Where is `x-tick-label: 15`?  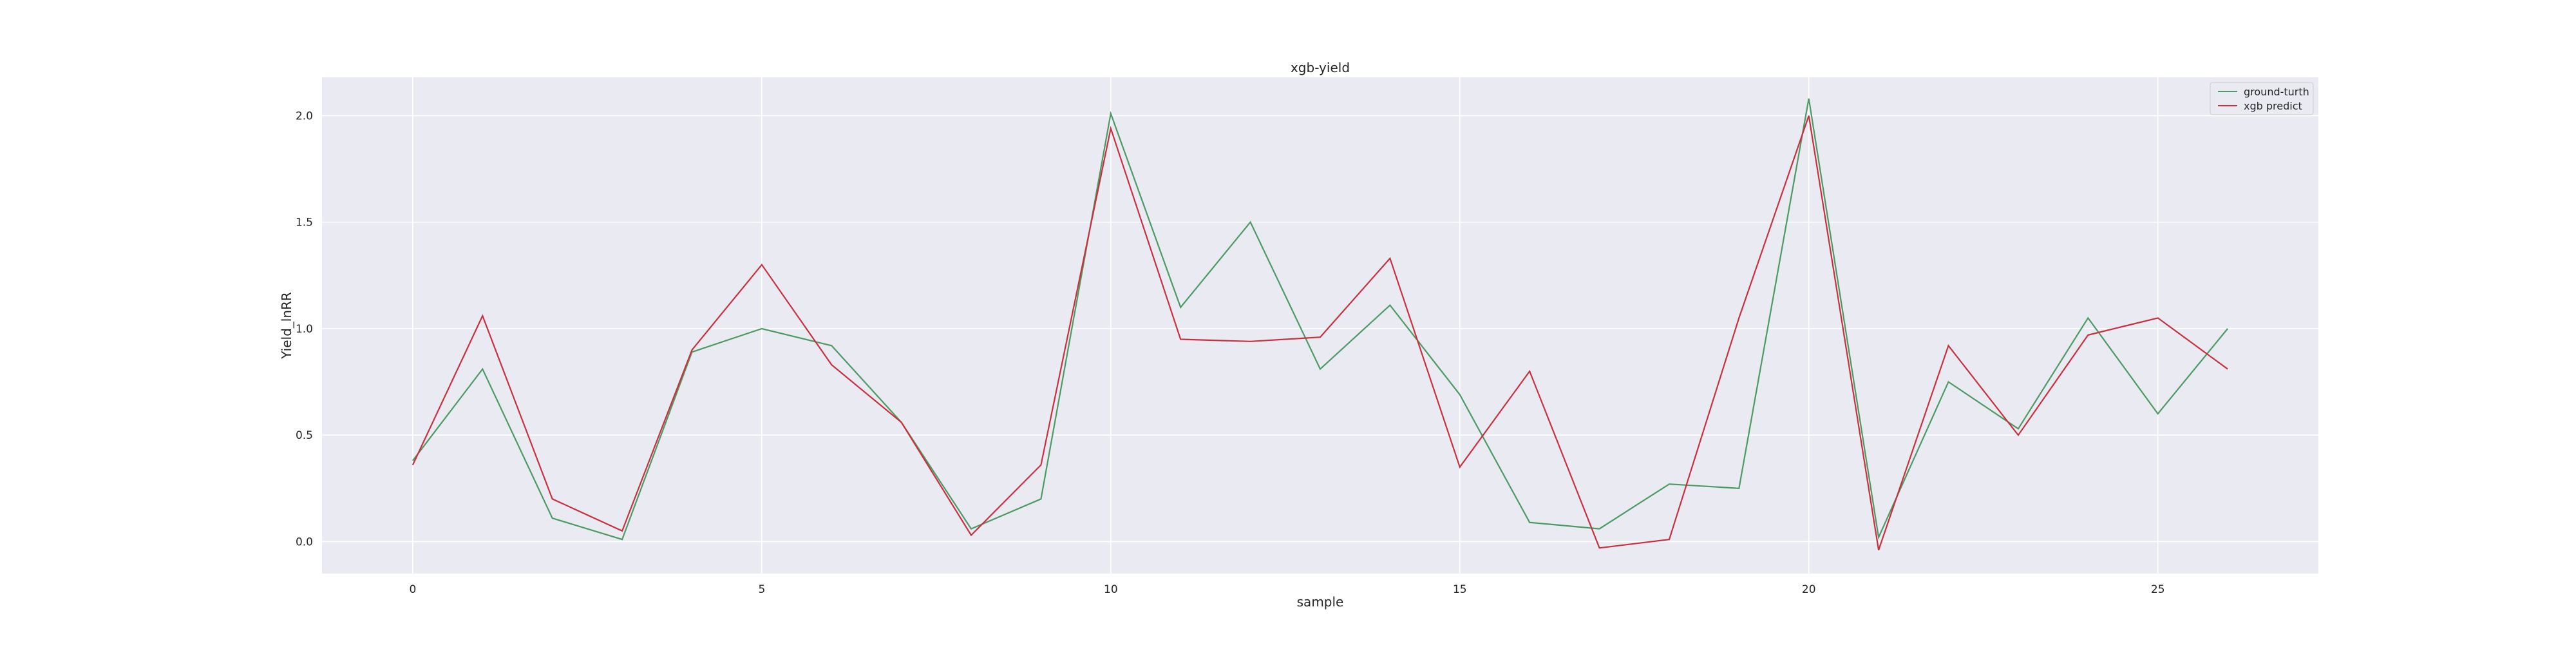 x-tick-label: 15 is located at coordinates (1460, 589).